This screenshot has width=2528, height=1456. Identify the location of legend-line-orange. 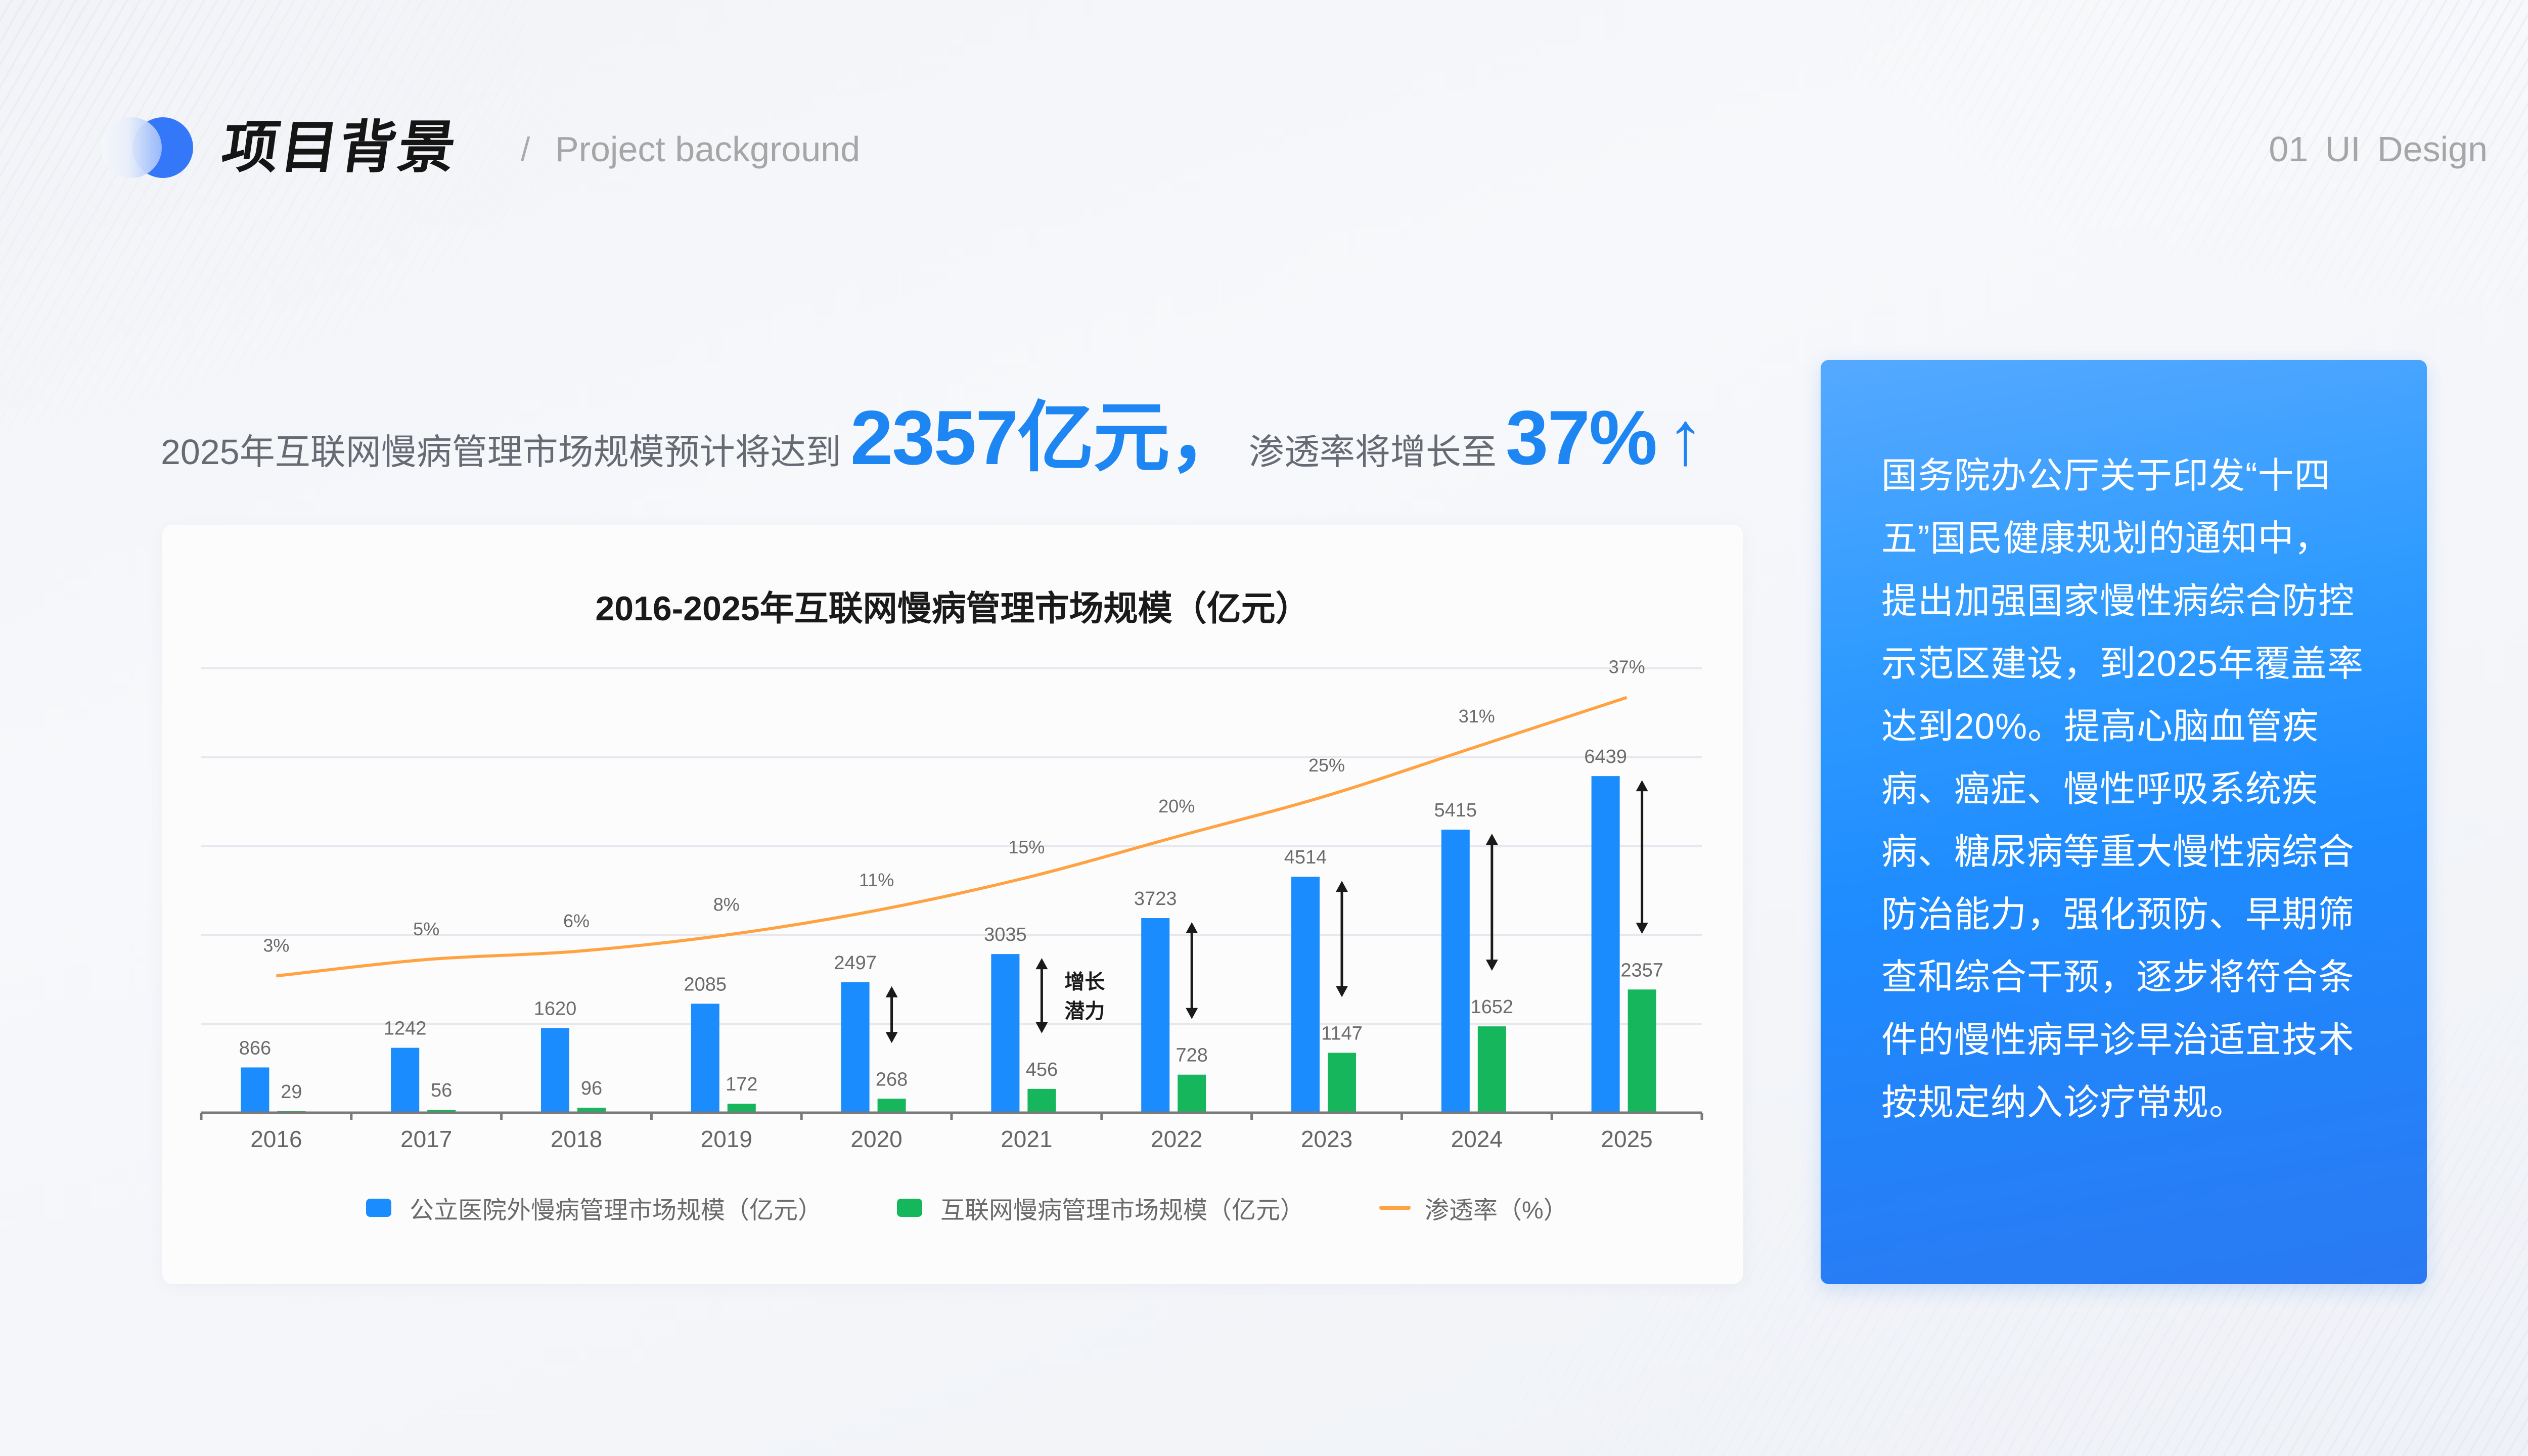
(1395, 1208).